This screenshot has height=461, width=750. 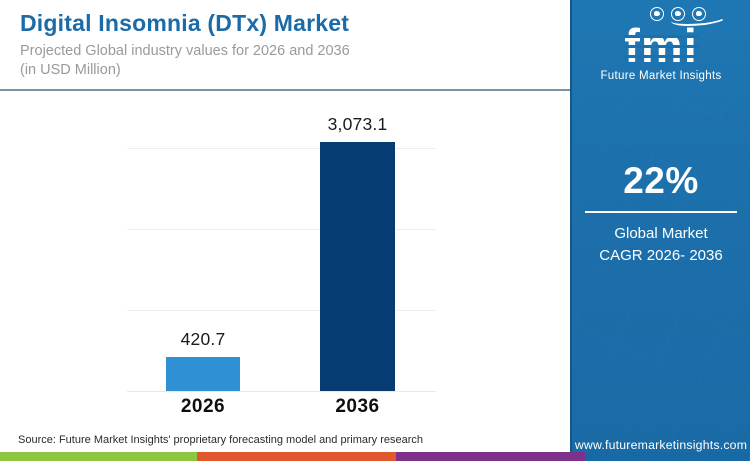 I want to click on cagr-label: Global Market CAGR 2026- 2036, so click(x=661, y=245).